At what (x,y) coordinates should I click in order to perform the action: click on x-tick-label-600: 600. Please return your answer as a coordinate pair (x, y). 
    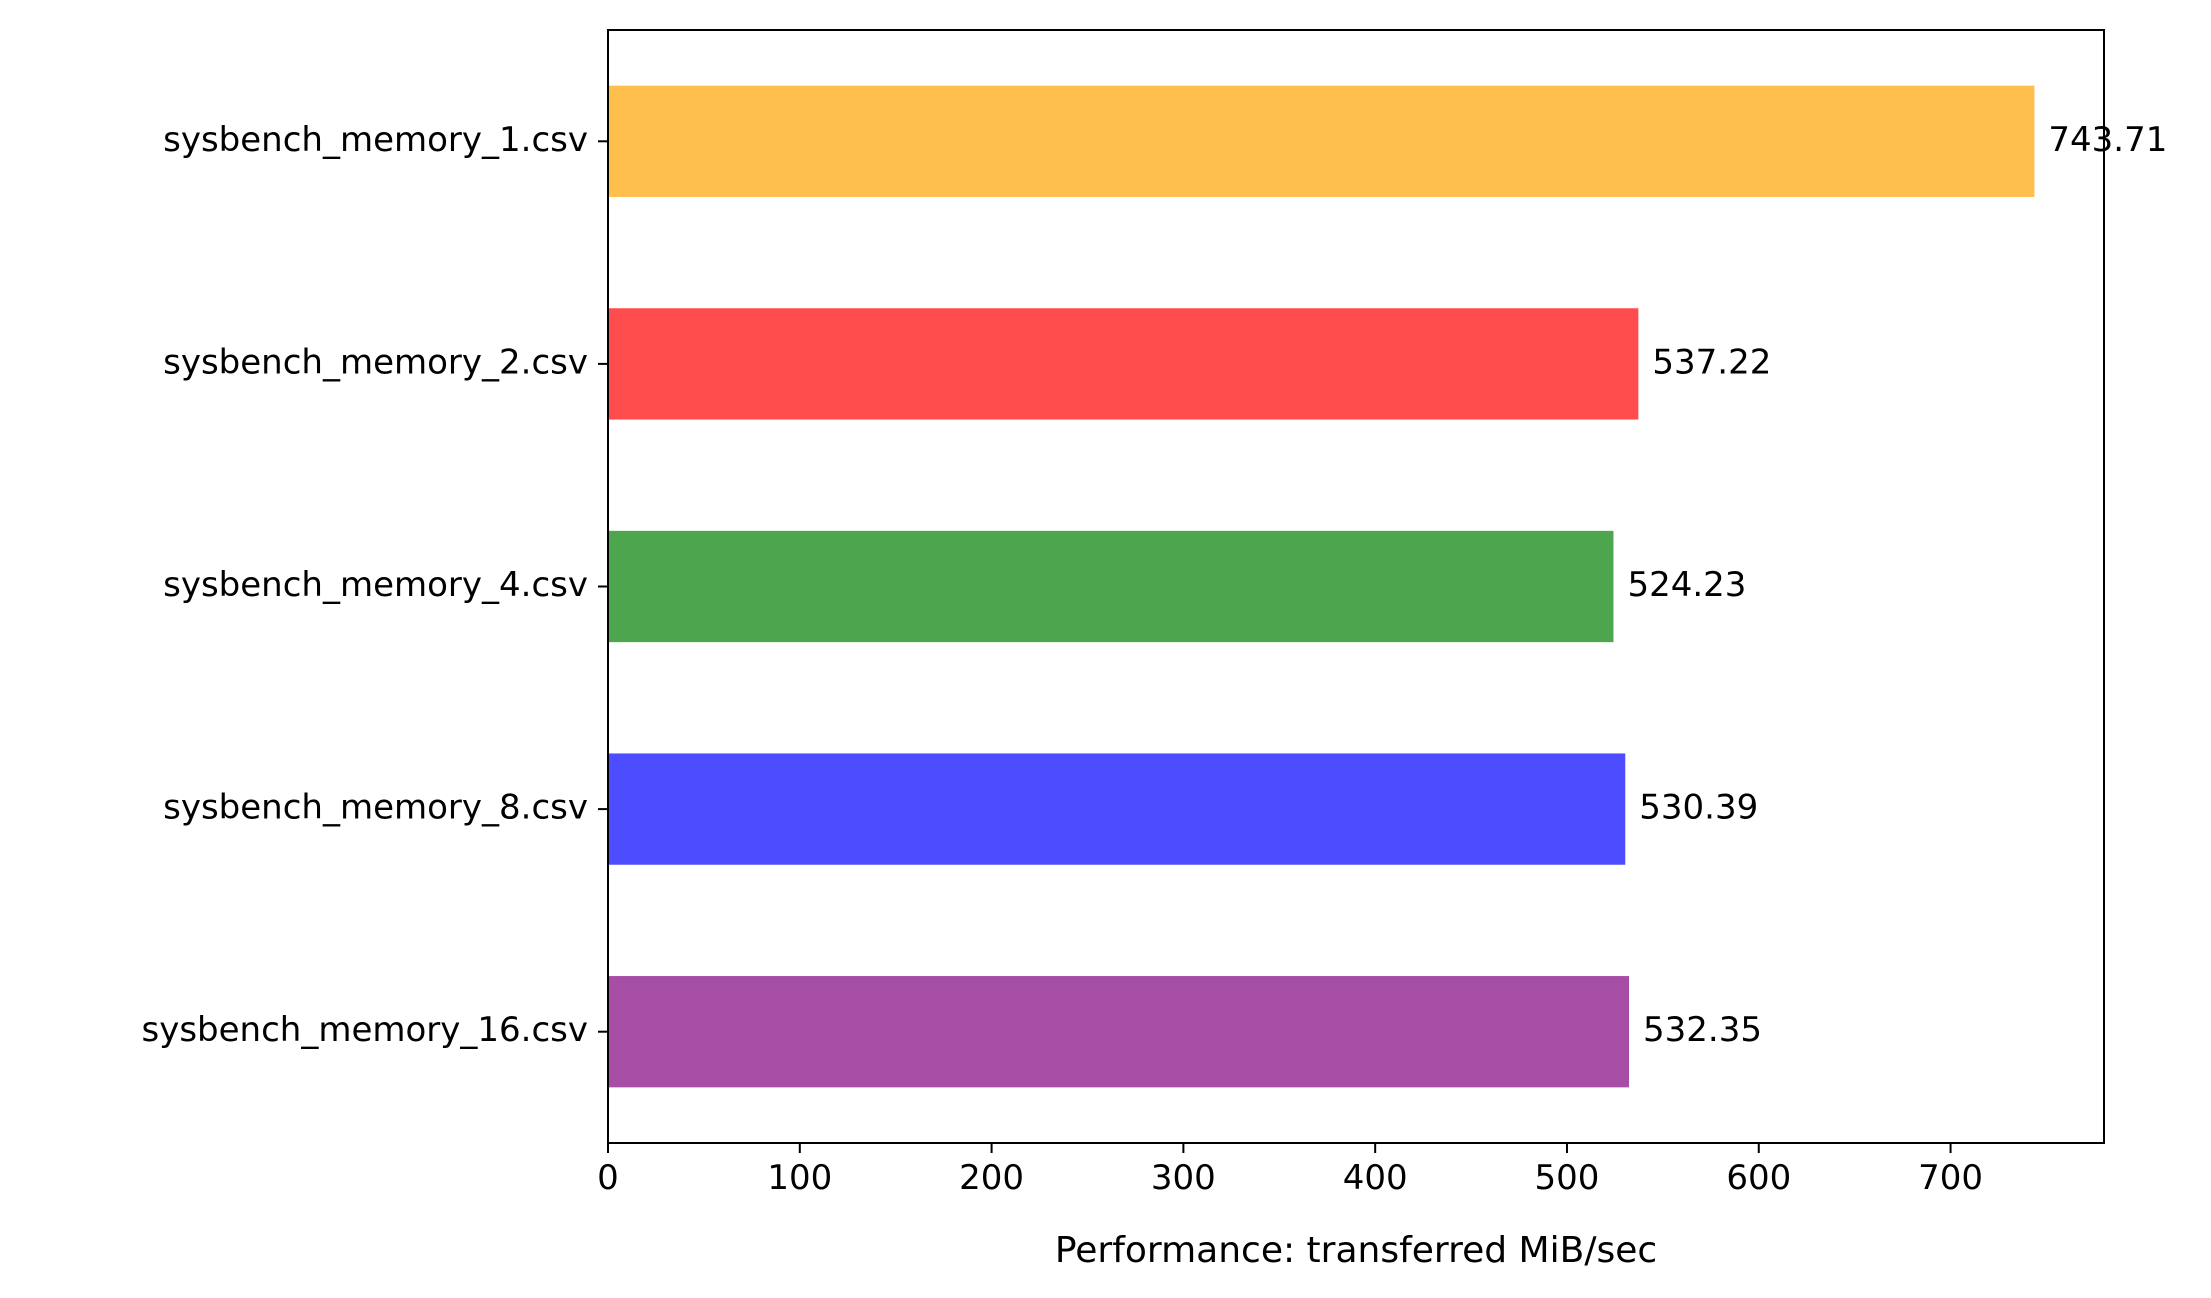
    Looking at the image, I should click on (1758, 1178).